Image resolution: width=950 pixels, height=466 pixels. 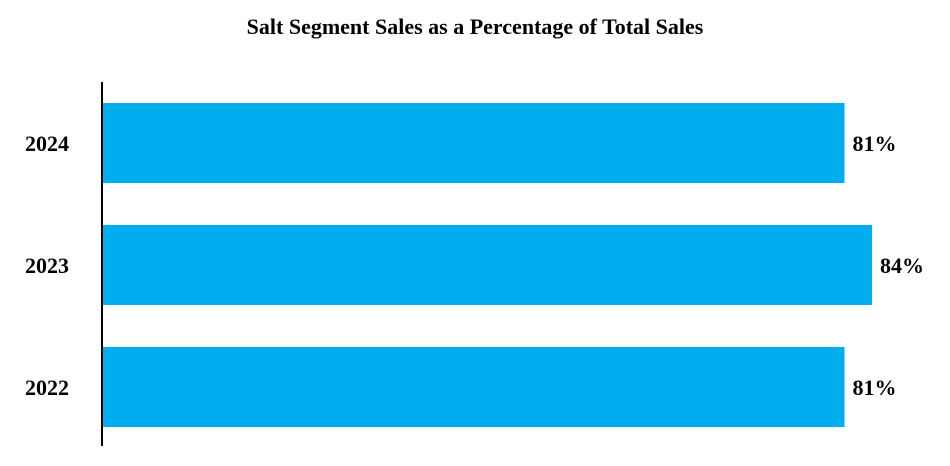 What do you see at coordinates (47, 143) in the screenshot?
I see `category-label-2024: 2024` at bounding box center [47, 143].